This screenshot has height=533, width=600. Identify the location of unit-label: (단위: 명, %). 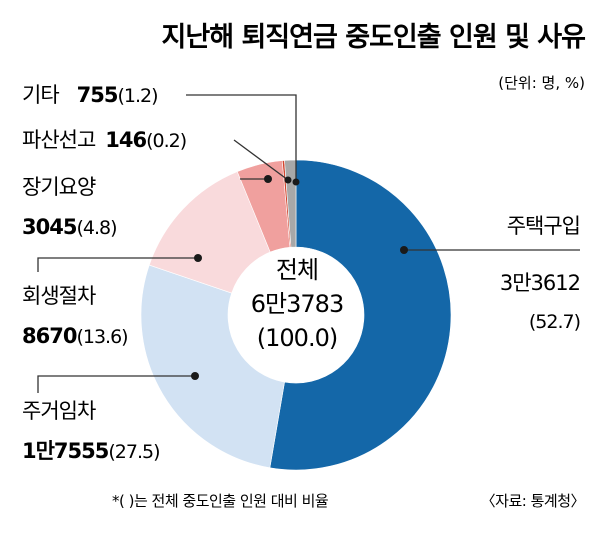
(541, 83).